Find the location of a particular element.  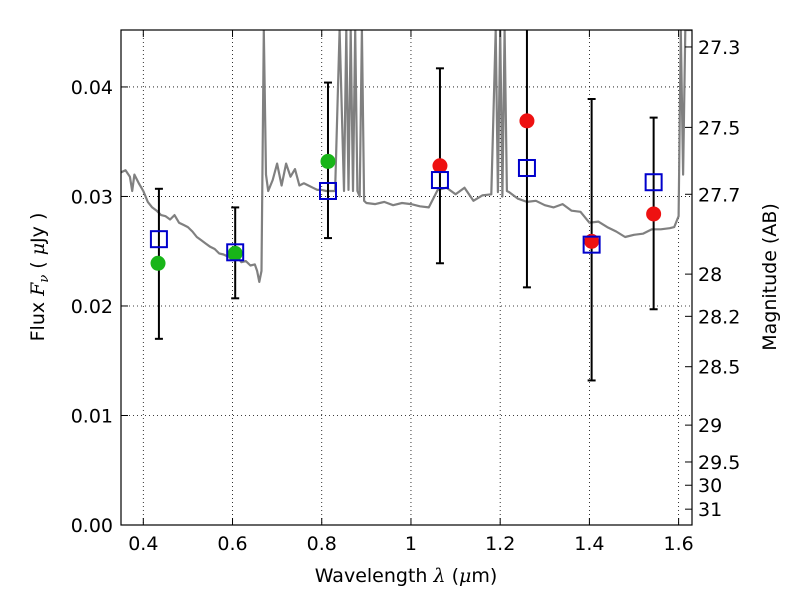

y-label-unit: Jy ) is located at coordinates (38, 228).